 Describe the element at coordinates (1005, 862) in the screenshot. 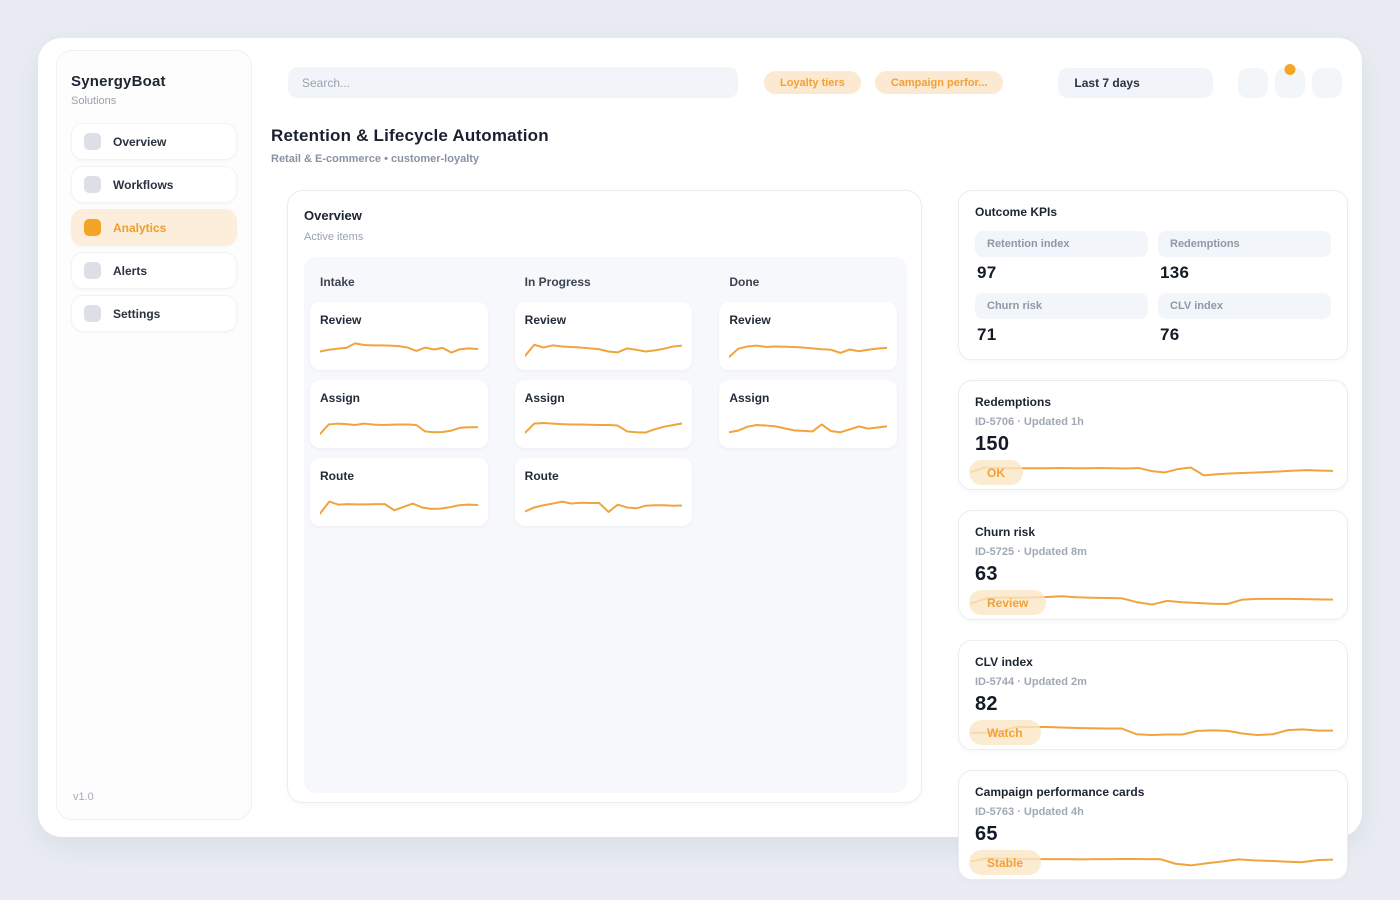

I see `status-badge: Stable` at that location.